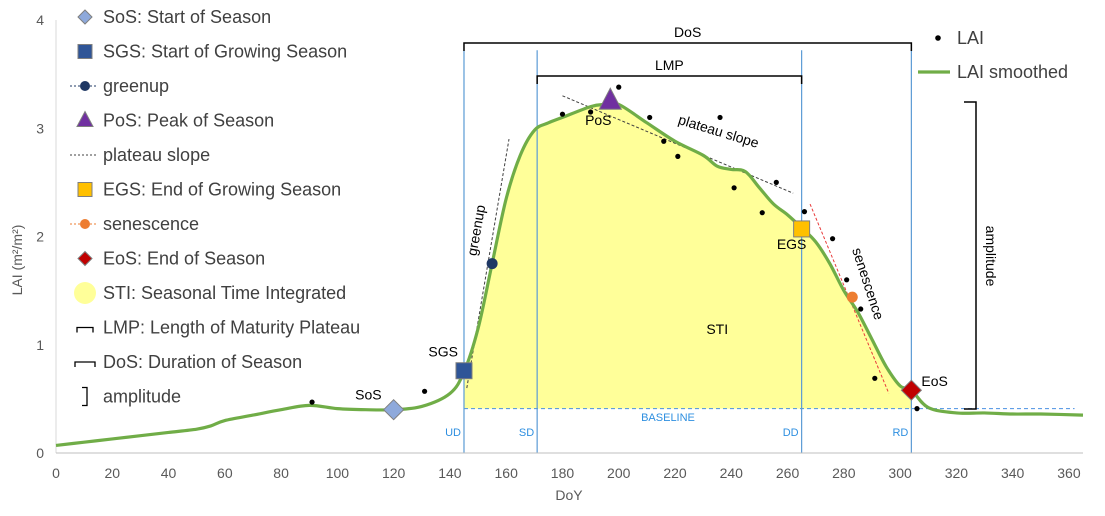 Image resolution: width=1105 pixels, height=516 pixels. Describe the element at coordinates (610, 98) in the screenshot. I see `pos-marker` at that location.